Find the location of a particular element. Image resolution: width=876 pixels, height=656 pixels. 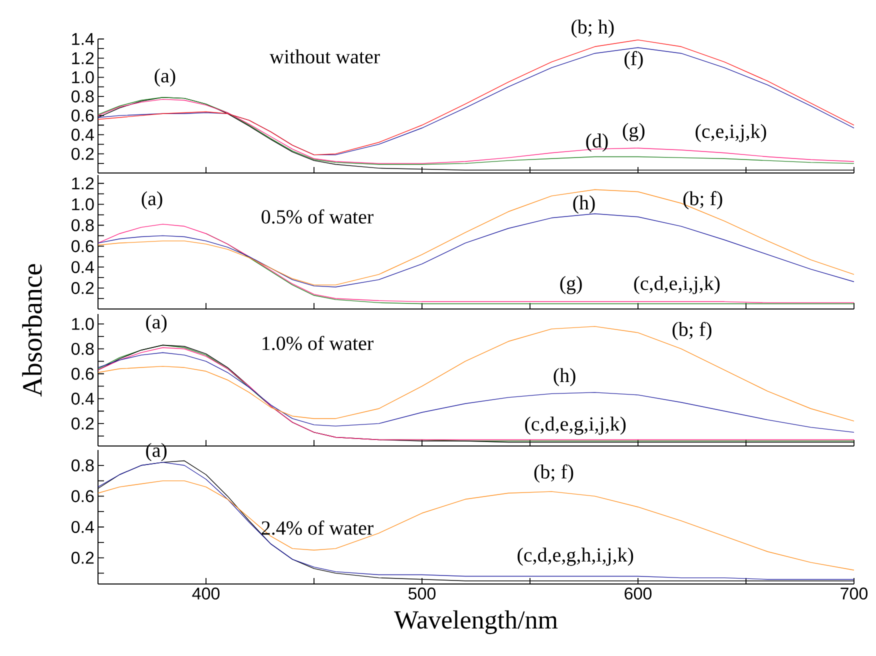

annotation: (c,d,e,g,h,i,j,k) is located at coordinates (576, 557).